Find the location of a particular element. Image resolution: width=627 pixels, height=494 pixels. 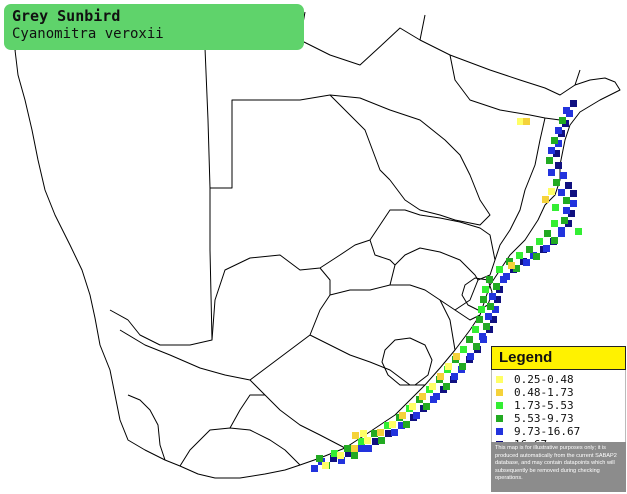

legend-label: 9.73-16.67 is located at coordinates (547, 431).